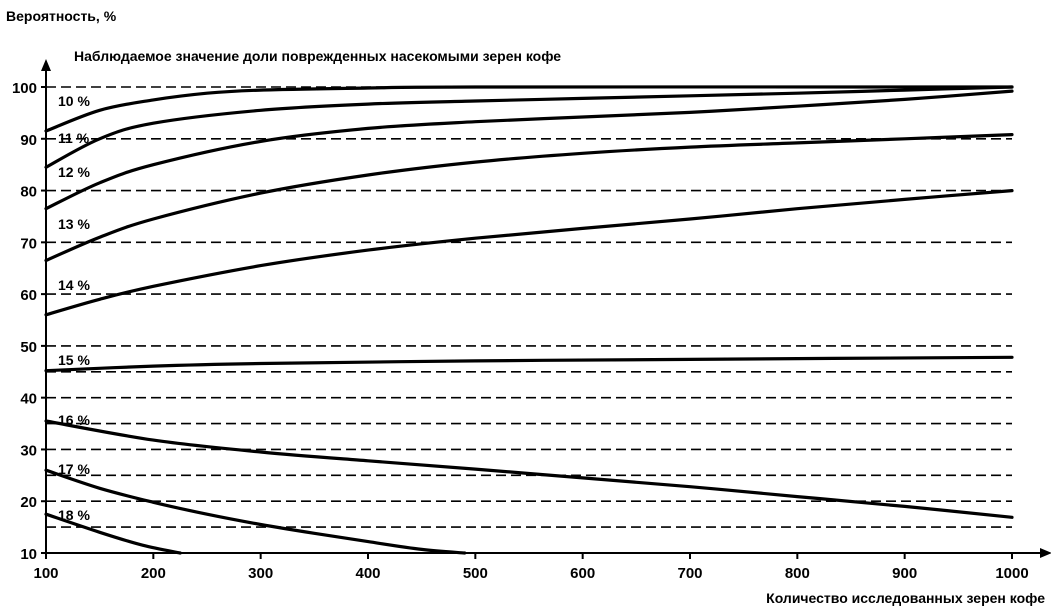 This screenshot has height=610, width=1051. I want to click on x-tick-label: 900, so click(904, 573).